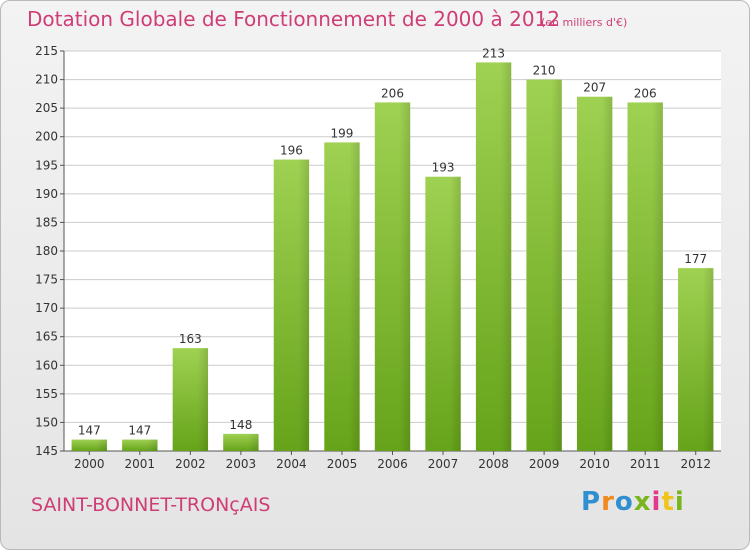 Image resolution: width=750 pixels, height=550 pixels. Describe the element at coordinates (46, 337) in the screenshot. I see `y-tick-label: 165` at that location.